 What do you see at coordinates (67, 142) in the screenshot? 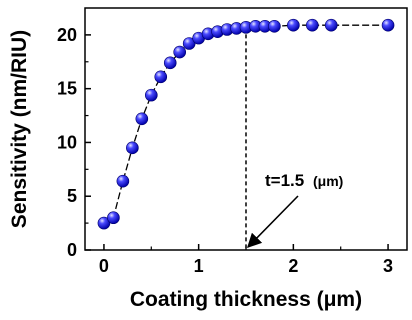
I see `y-tick-label: 10` at bounding box center [67, 142].